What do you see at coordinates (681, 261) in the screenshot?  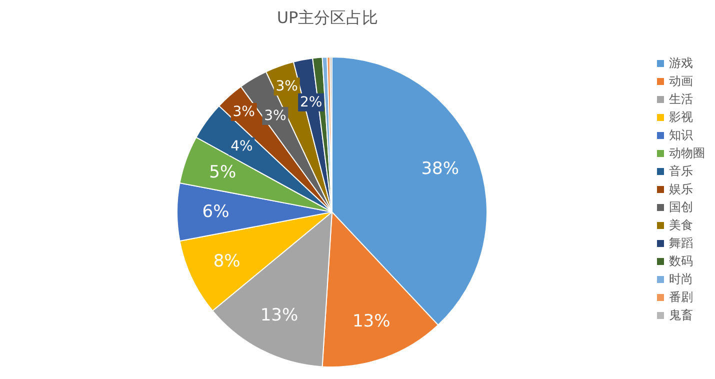 I see `legend-label: 数码` at bounding box center [681, 261].